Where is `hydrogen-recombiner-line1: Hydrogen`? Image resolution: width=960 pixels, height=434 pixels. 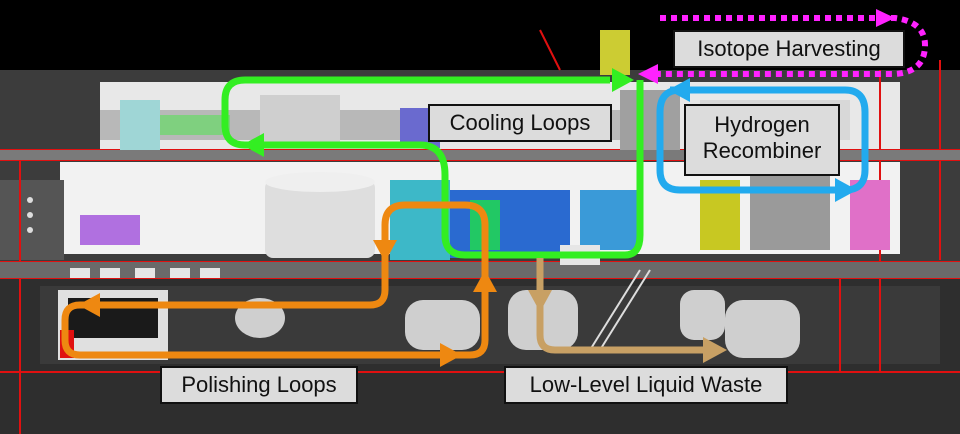 hydrogen-recombiner-line1: Hydrogen is located at coordinates (762, 124).